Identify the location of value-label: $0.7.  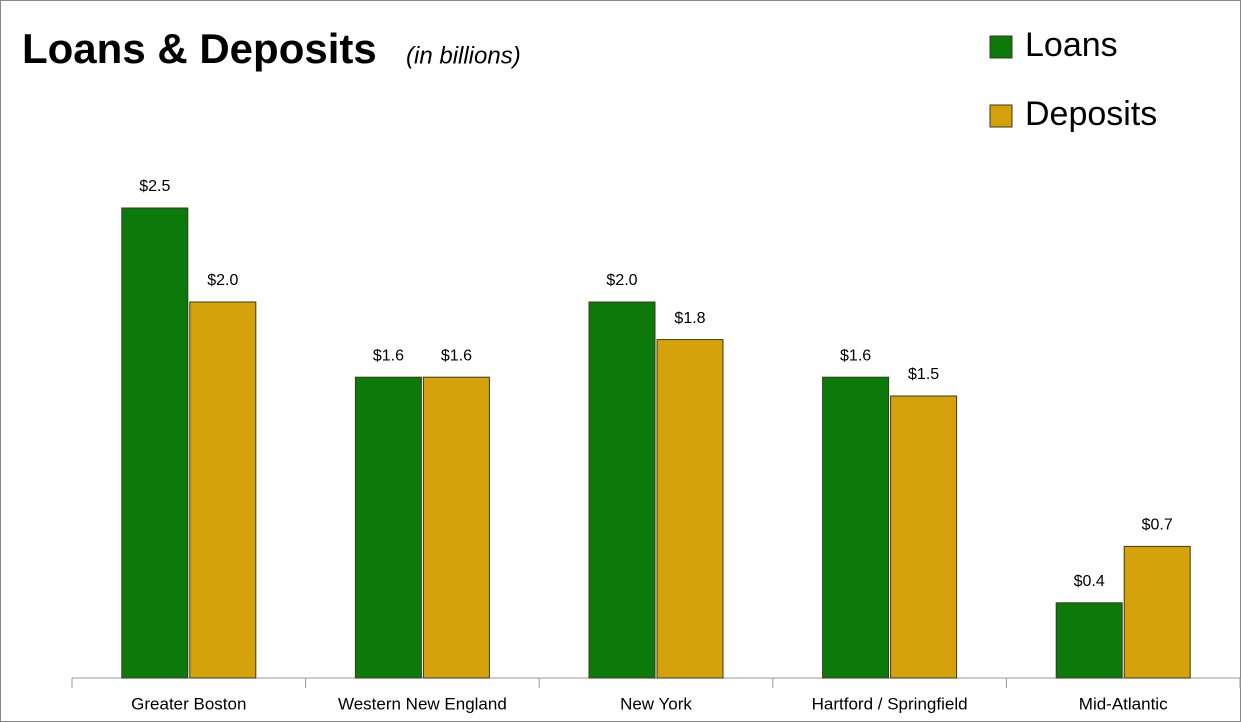
(1157, 525).